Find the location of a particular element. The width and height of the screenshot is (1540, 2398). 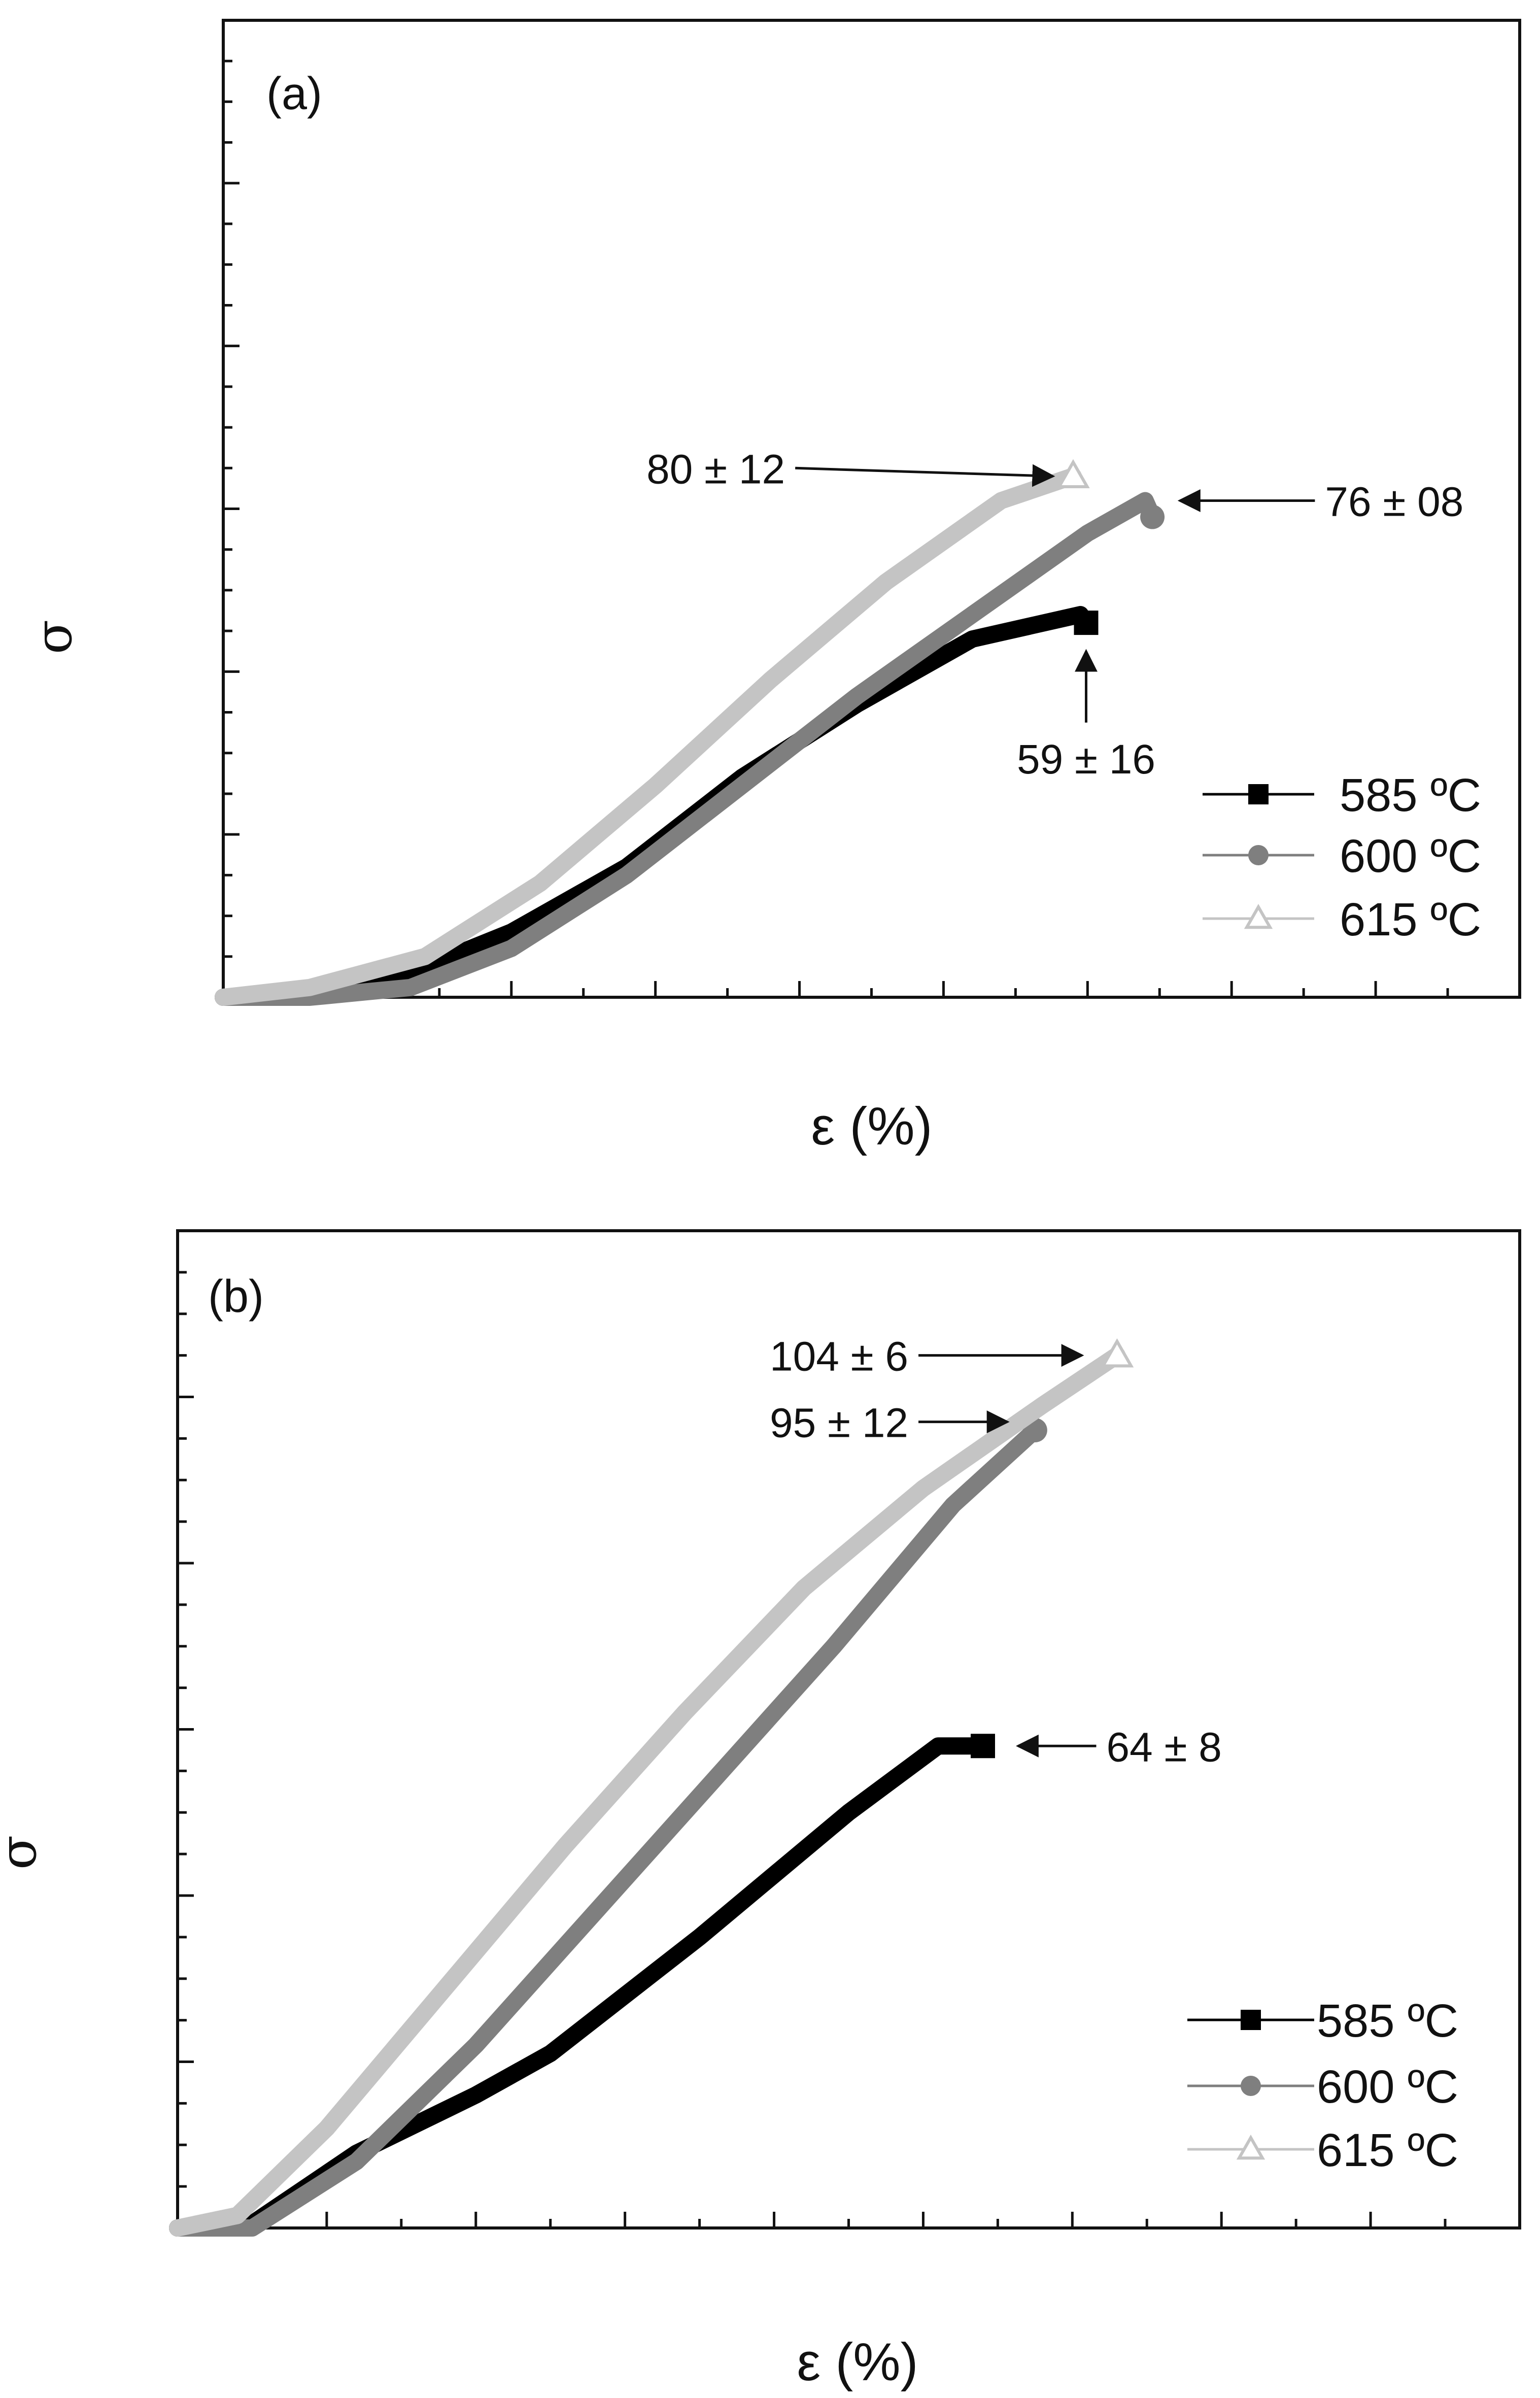

panel-label: (b) is located at coordinates (236, 1296).